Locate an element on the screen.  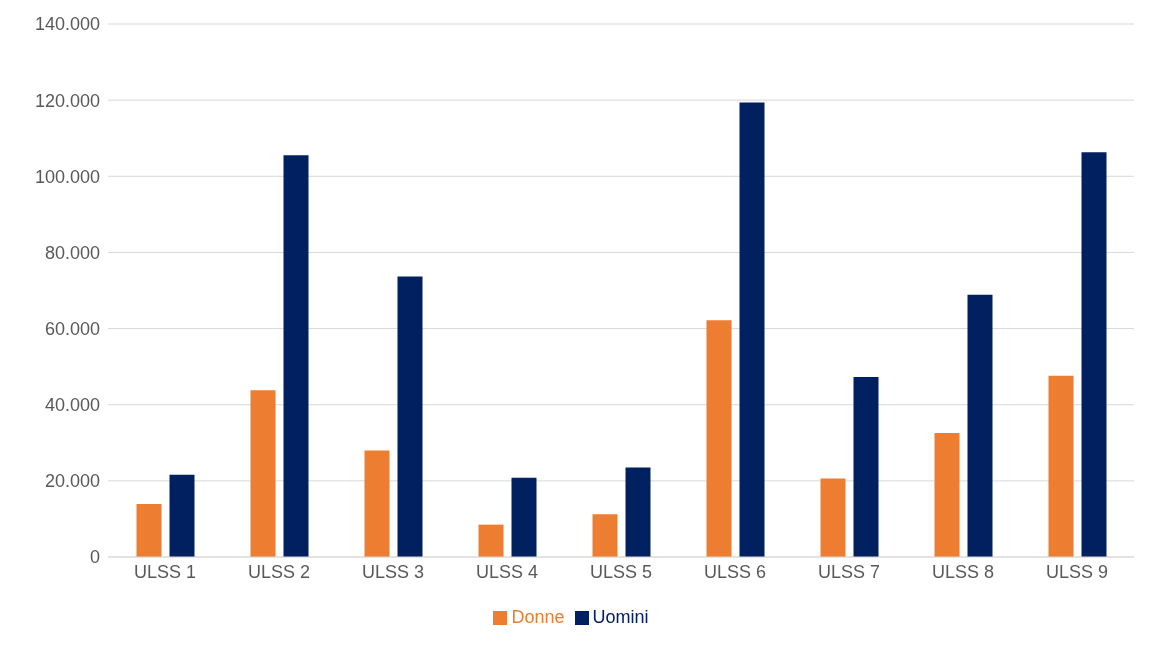
x-tick-label: ULSS 9 is located at coordinates (1077, 571).